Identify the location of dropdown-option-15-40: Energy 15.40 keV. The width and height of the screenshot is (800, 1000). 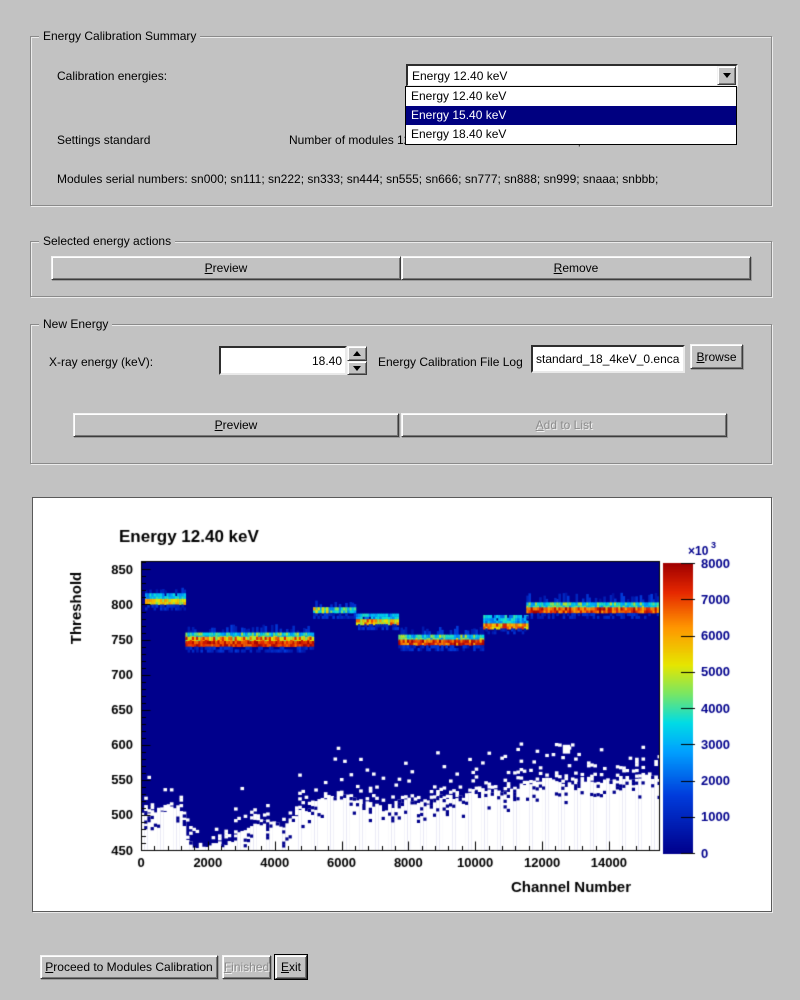
(571, 115).